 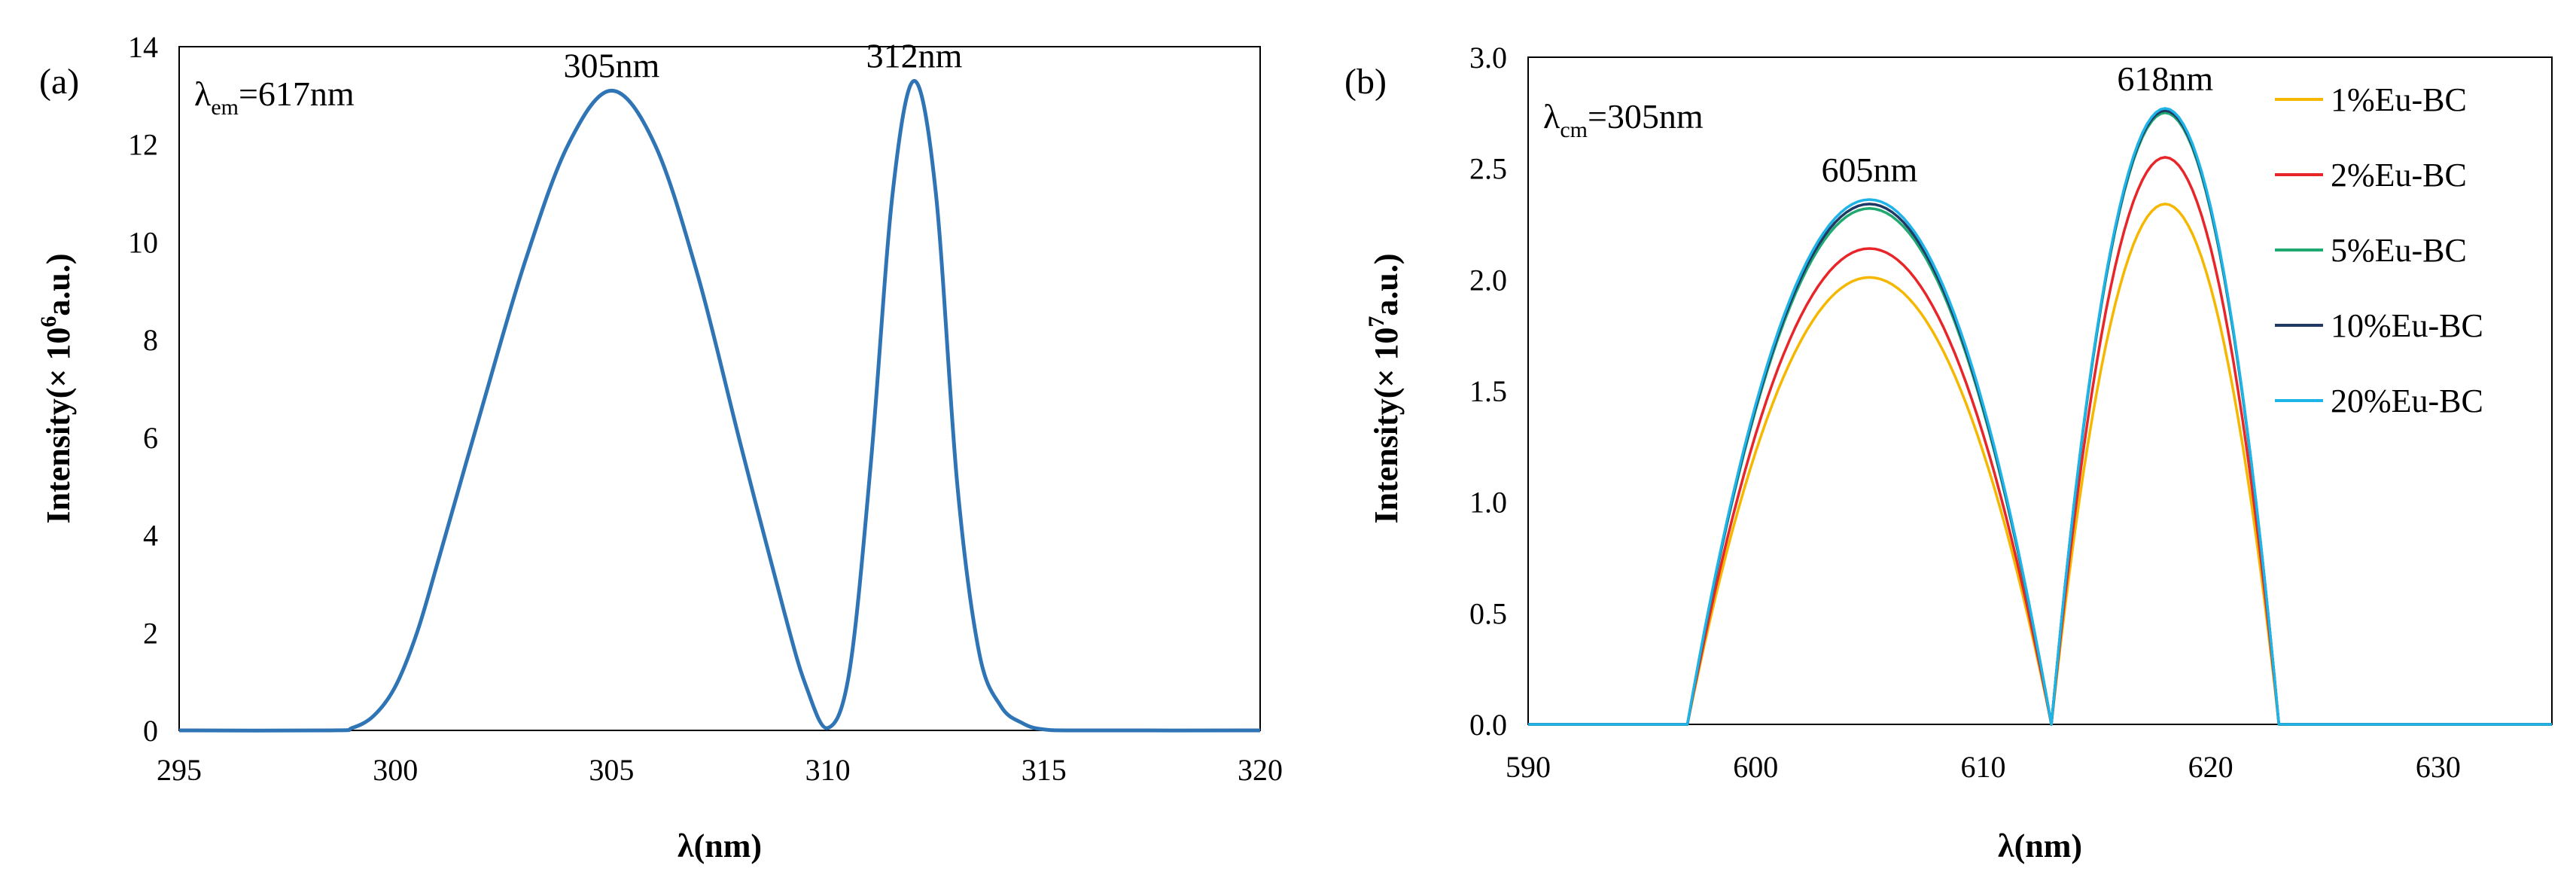 What do you see at coordinates (1488, 725) in the screenshot?
I see `panel-b-y-tick-label: 0.0` at bounding box center [1488, 725].